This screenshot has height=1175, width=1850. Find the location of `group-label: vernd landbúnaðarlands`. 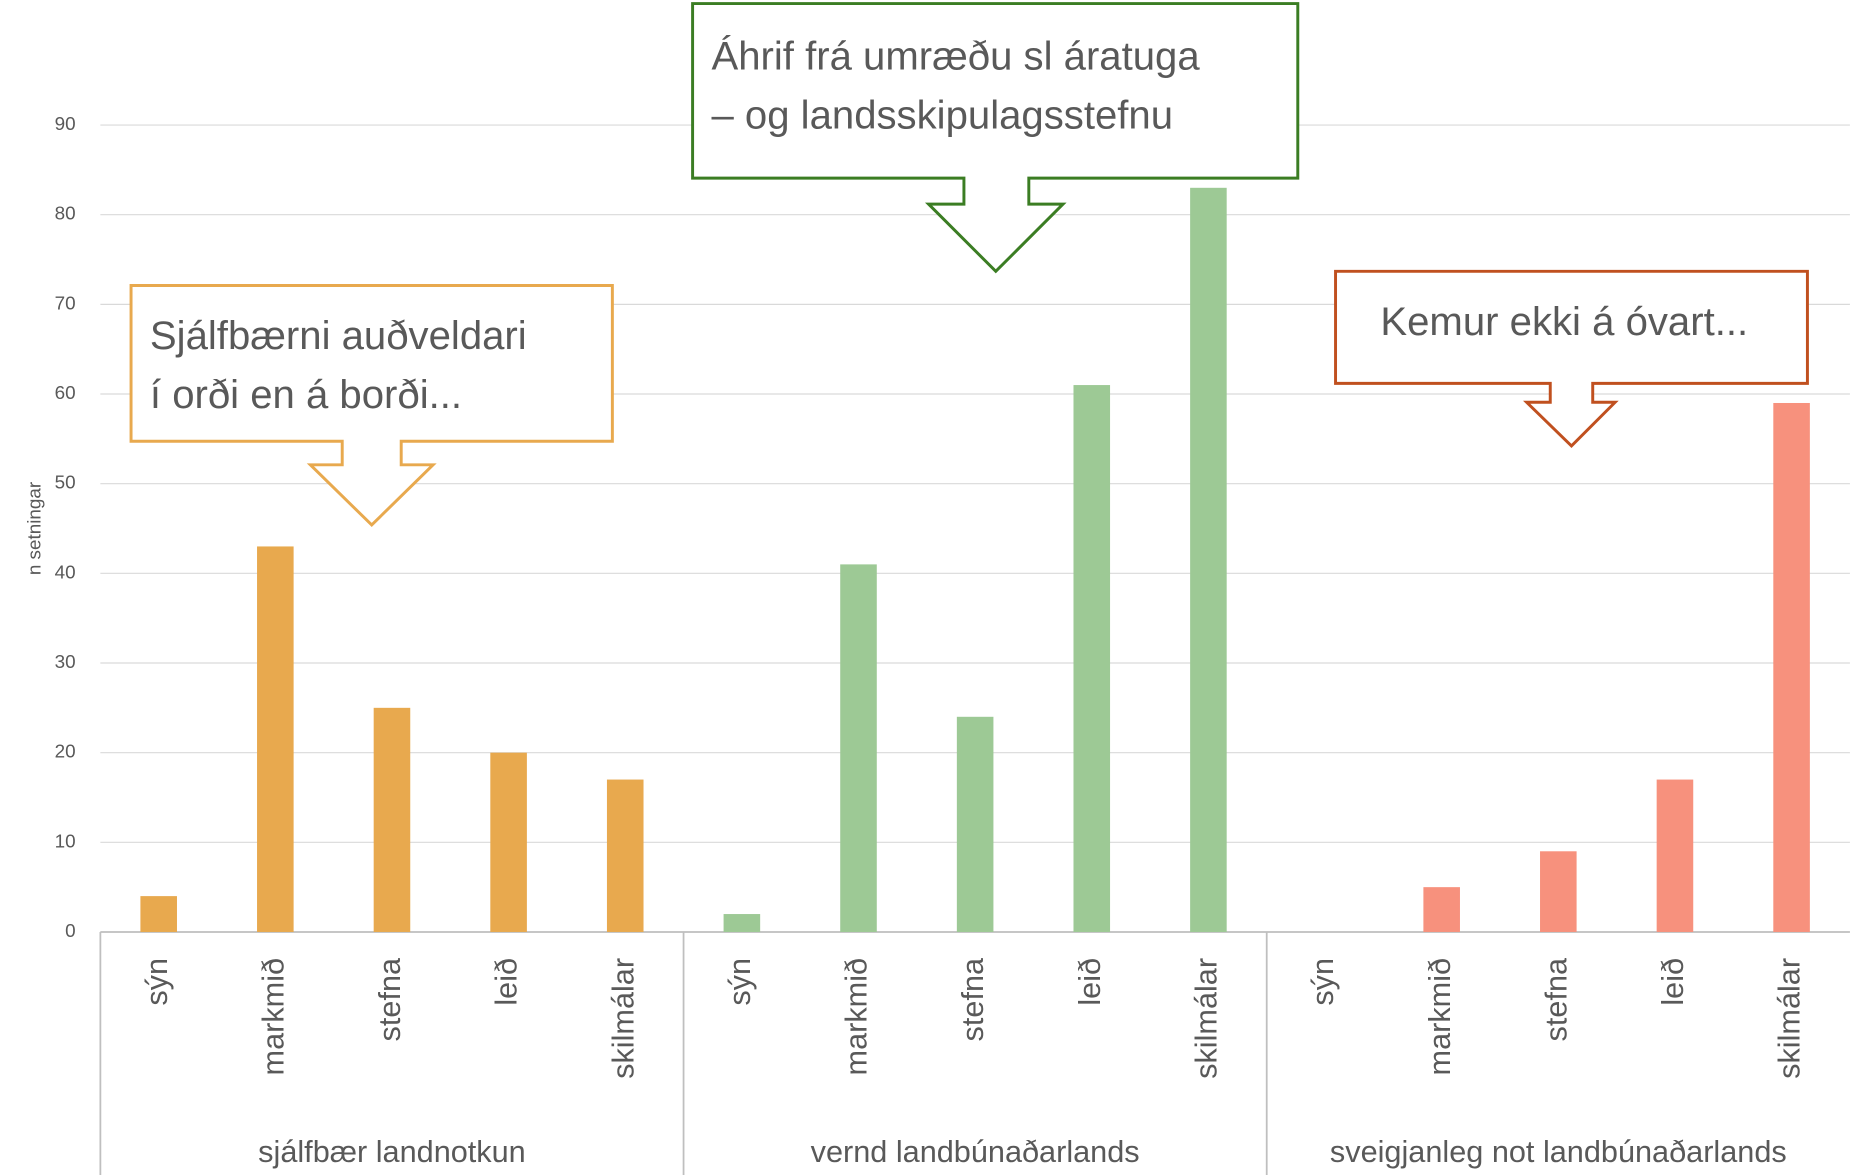

group-label: vernd landbúnaðarlands is located at coordinates (975, 1152).